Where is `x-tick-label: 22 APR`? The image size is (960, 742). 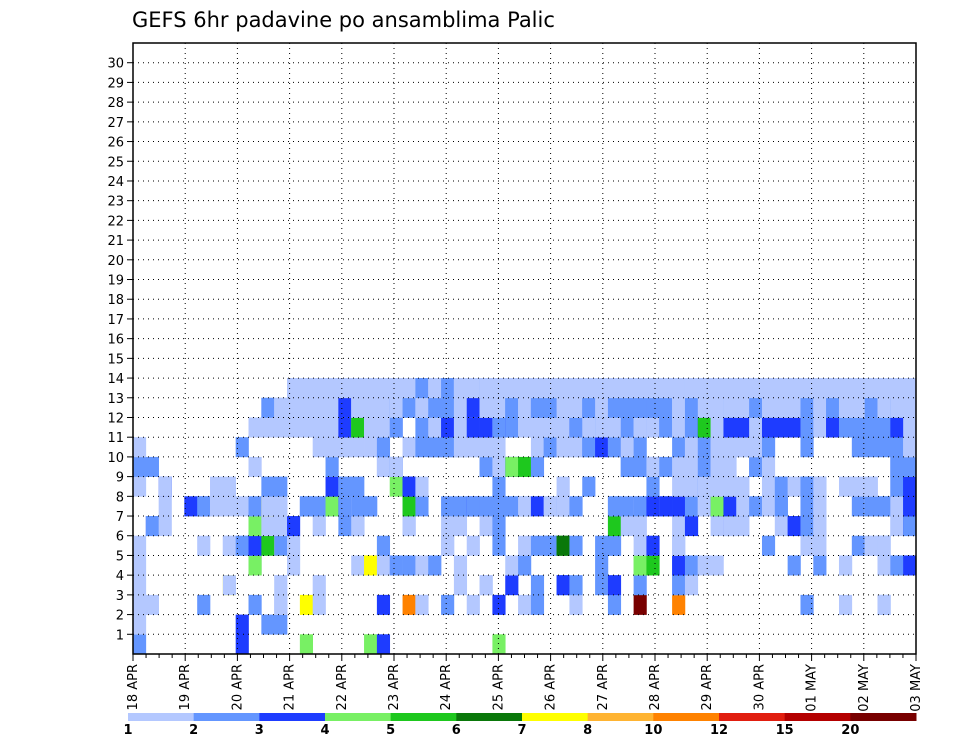 x-tick-label: 22 APR is located at coordinates (342, 687).